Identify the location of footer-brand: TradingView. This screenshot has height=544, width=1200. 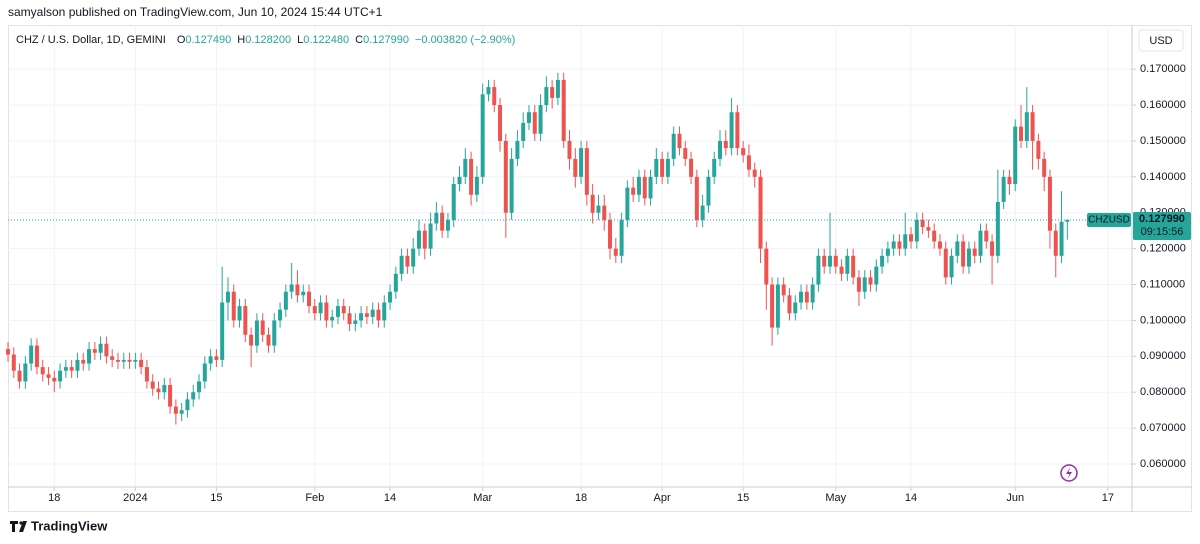
(69, 525).